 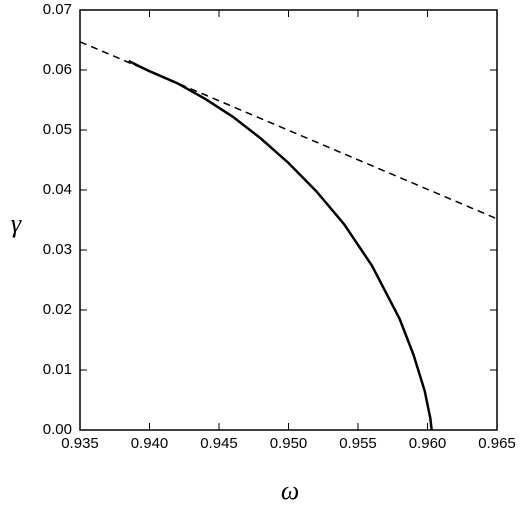 What do you see at coordinates (150, 443) in the screenshot?
I see `x-tick-label: 0.940` at bounding box center [150, 443].